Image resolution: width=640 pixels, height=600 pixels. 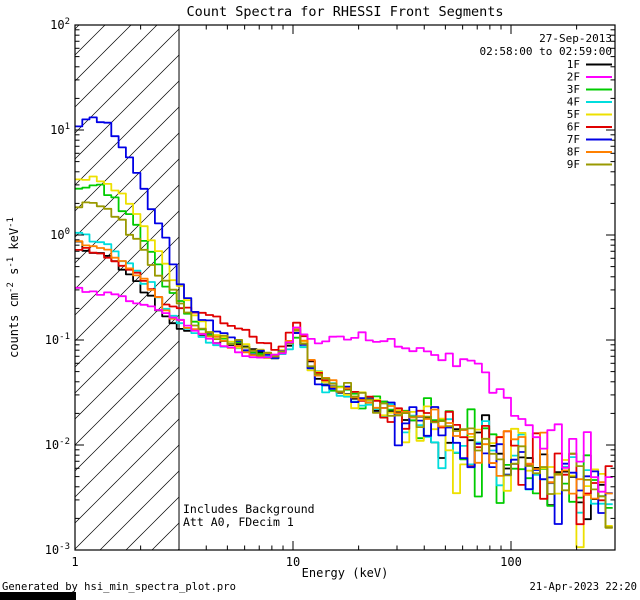 I want to click on y-tick-label: 101, so click(x=60, y=129).